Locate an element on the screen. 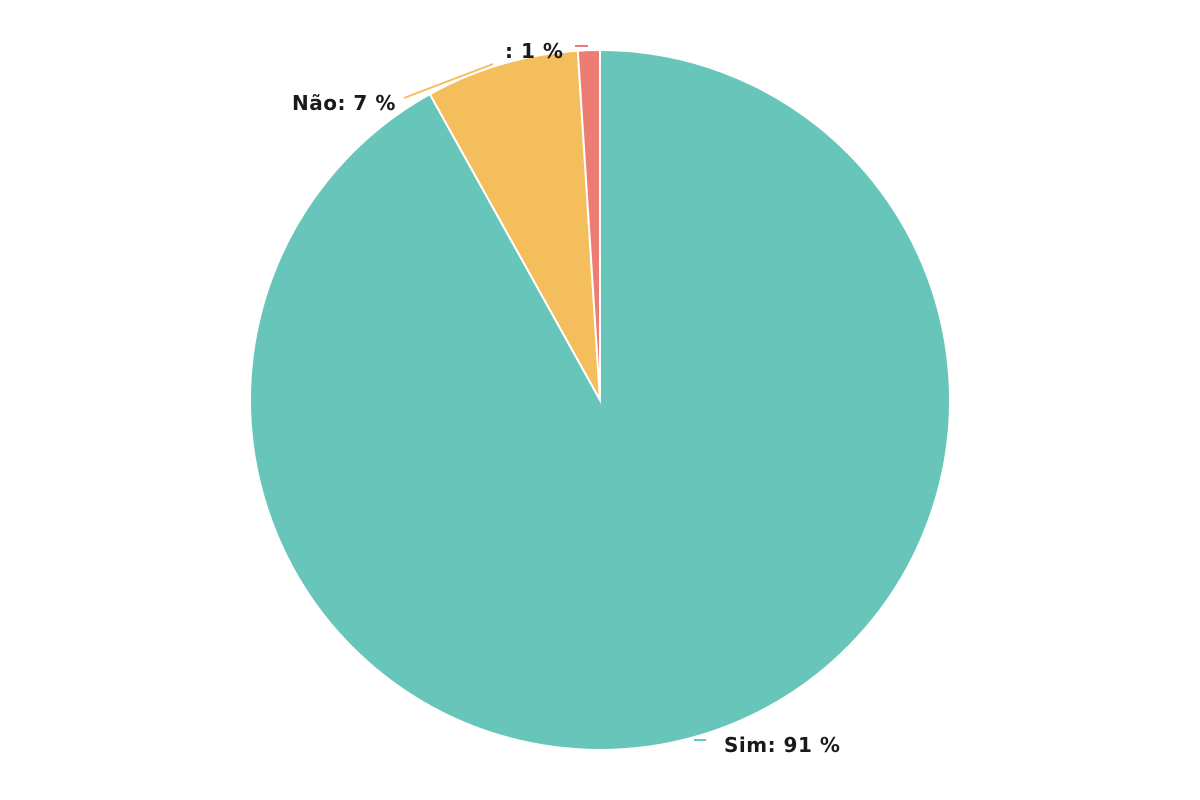 The height and width of the screenshot is (800, 1200). data-label: Não: 7 % is located at coordinates (344, 103).